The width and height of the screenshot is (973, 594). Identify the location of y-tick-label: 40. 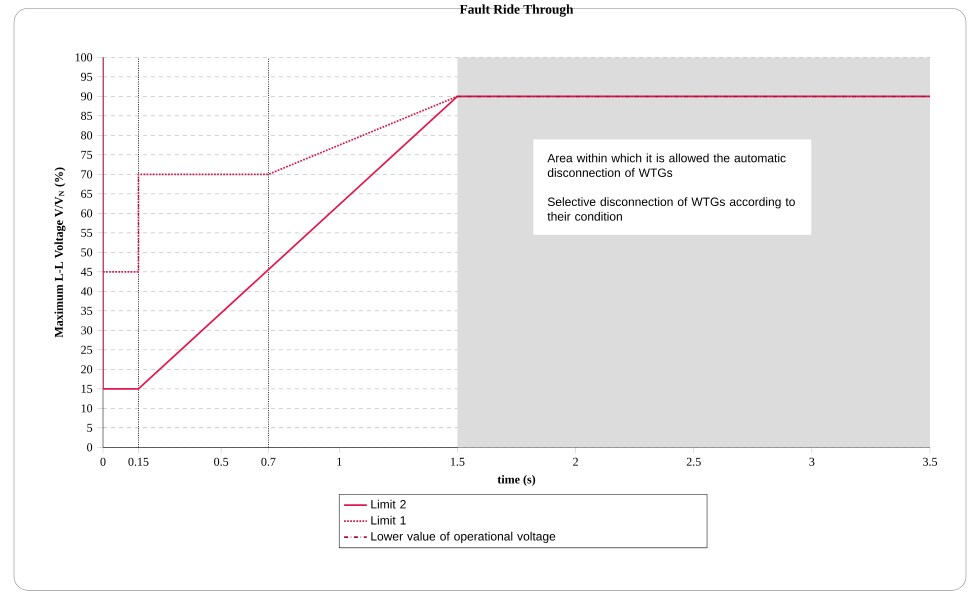
(86, 291).